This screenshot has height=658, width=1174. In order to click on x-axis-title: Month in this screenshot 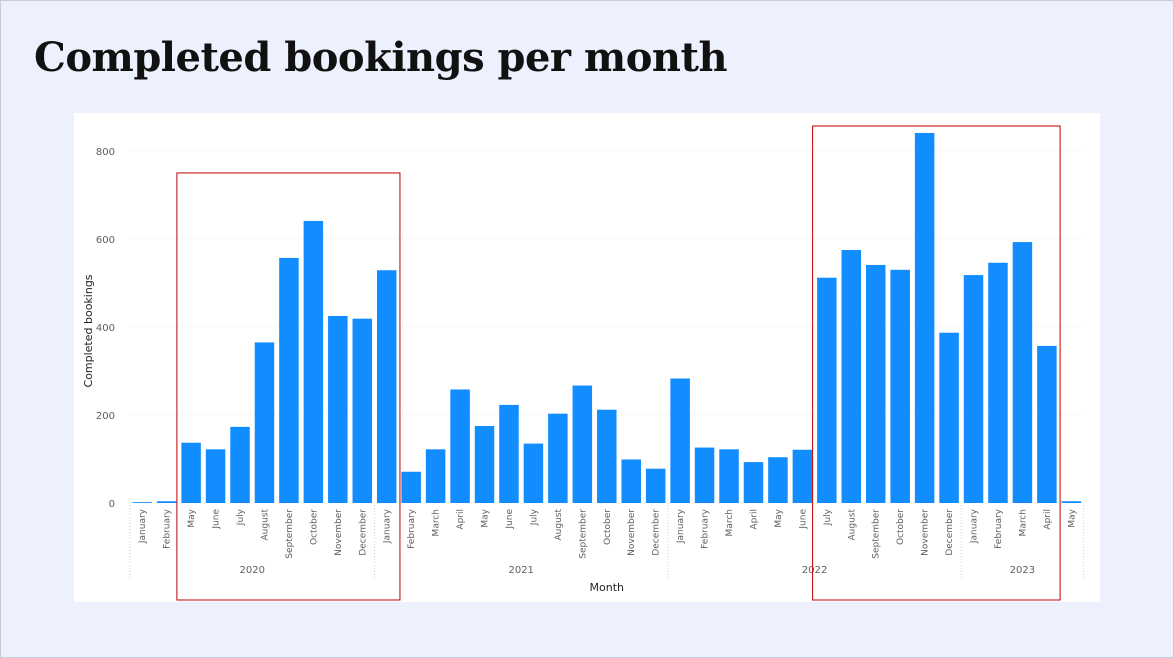, I will do `click(607, 587)`.